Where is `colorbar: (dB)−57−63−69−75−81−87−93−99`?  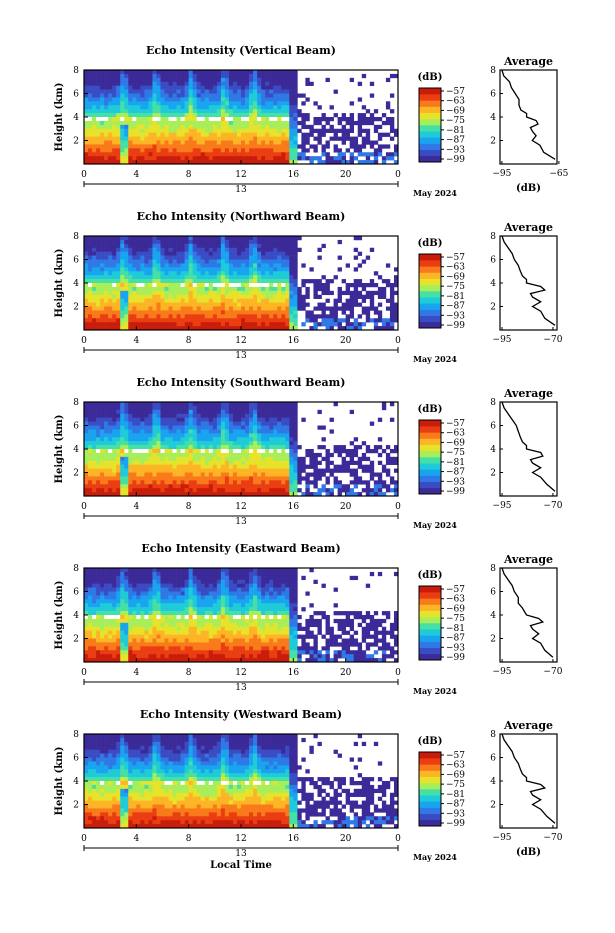 colorbar: (dB)−57−63−69−75−81−87−93−99 is located at coordinates (442, 118).